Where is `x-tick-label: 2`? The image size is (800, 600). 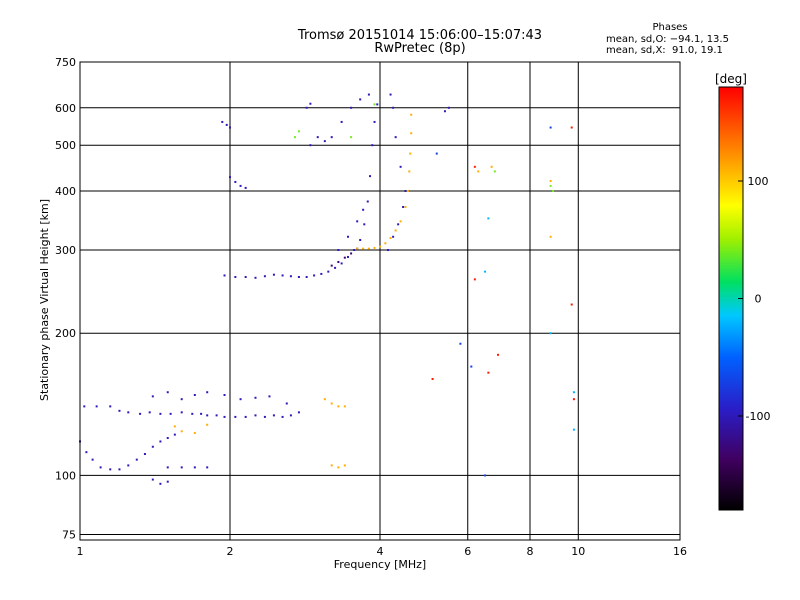 x-tick-label: 2 is located at coordinates (230, 551).